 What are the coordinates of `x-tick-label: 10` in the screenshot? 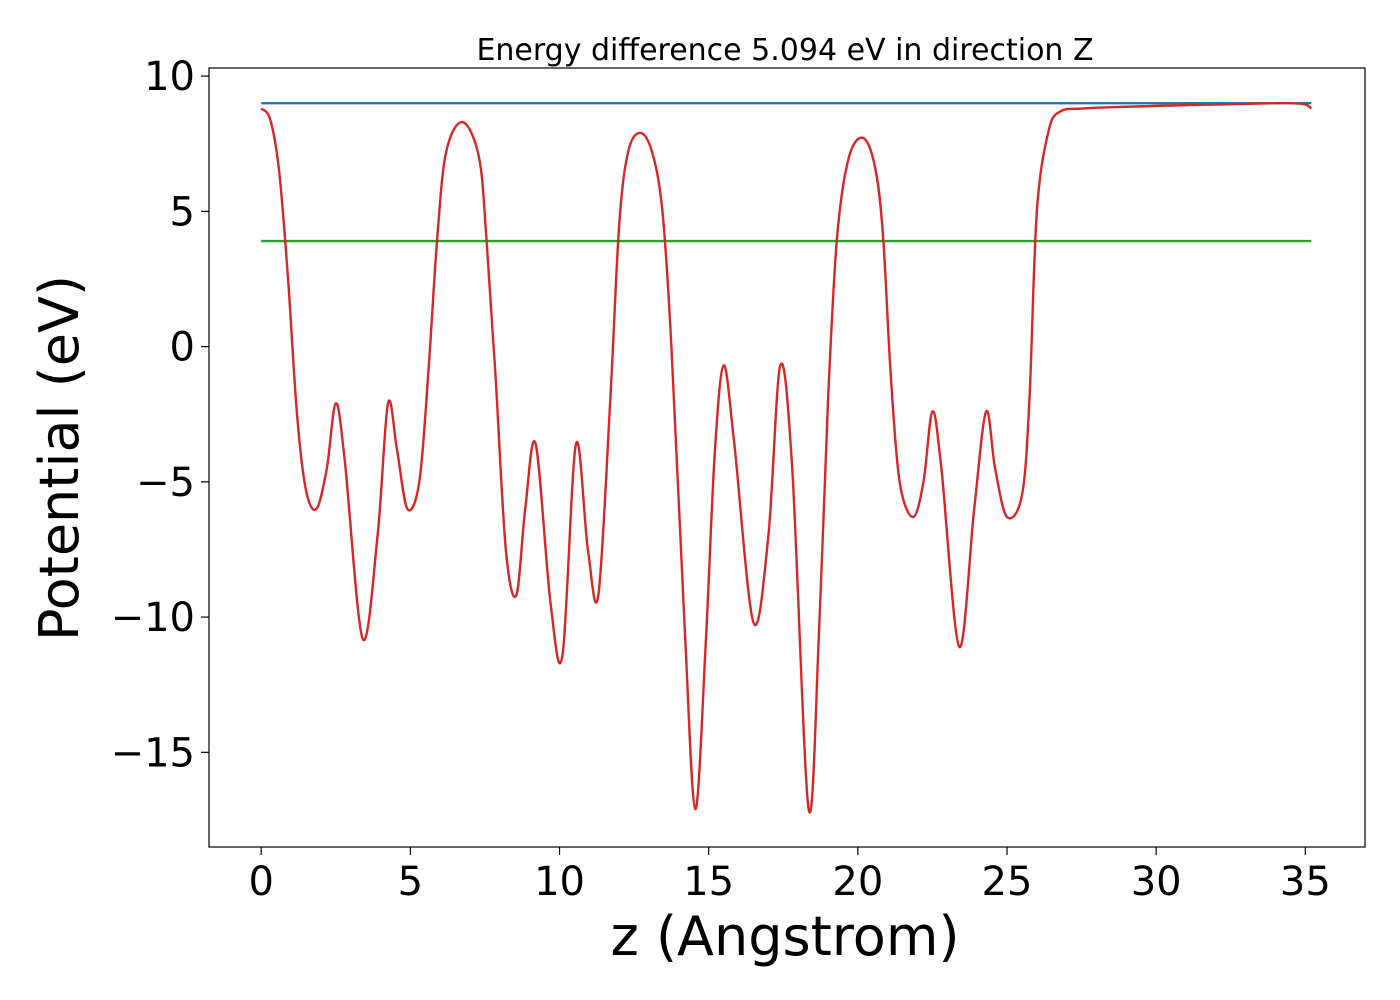 It's located at (559, 882).